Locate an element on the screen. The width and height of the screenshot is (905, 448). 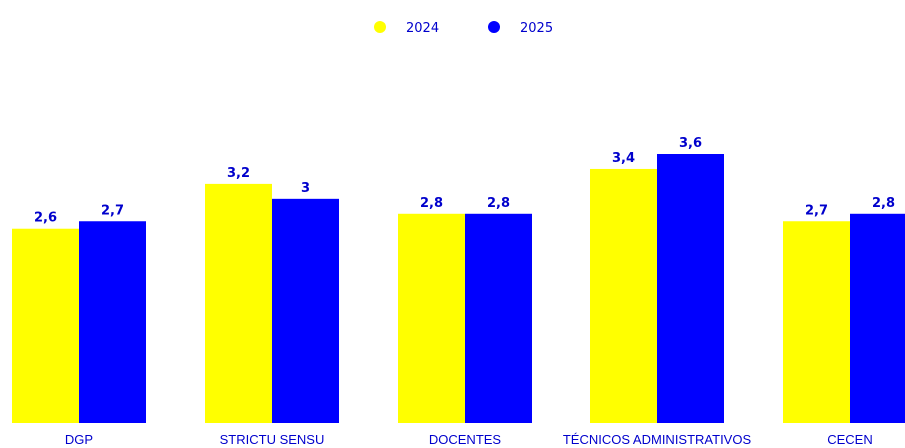
value-label-2024-1: 3,2 is located at coordinates (238, 173).